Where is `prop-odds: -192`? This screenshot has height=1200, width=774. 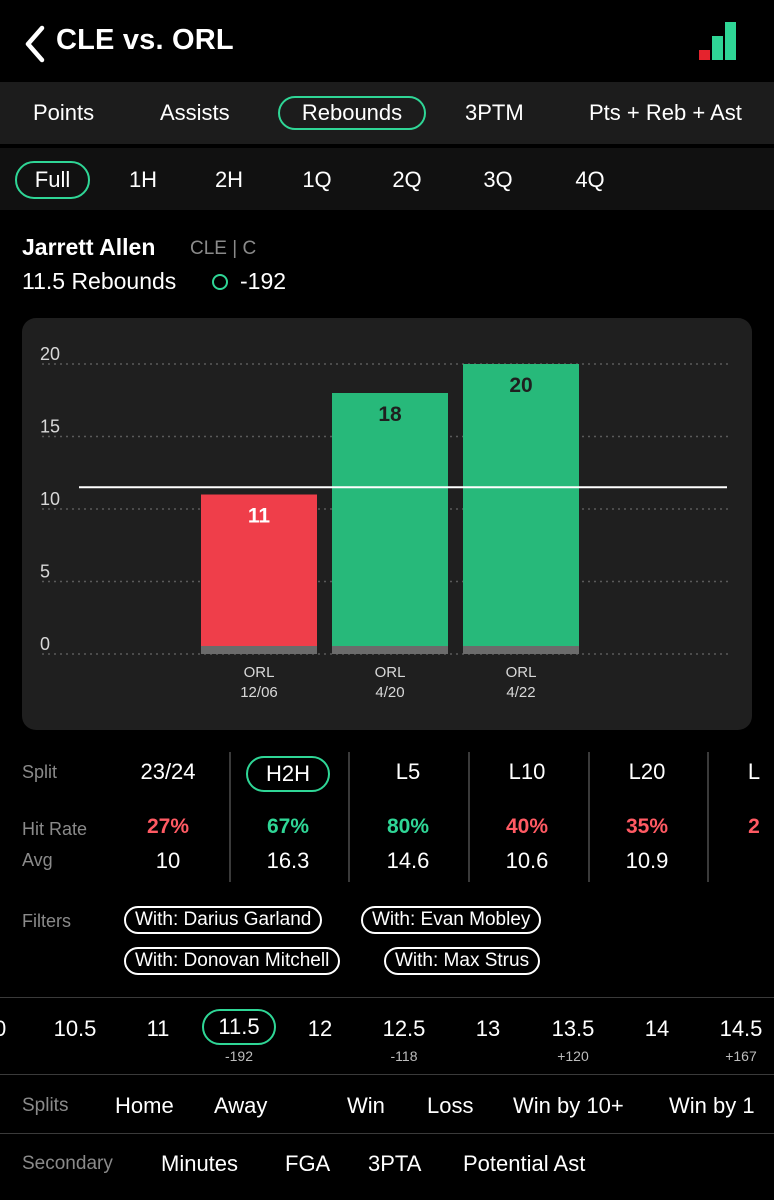
prop-odds: -192 is located at coordinates (263, 281).